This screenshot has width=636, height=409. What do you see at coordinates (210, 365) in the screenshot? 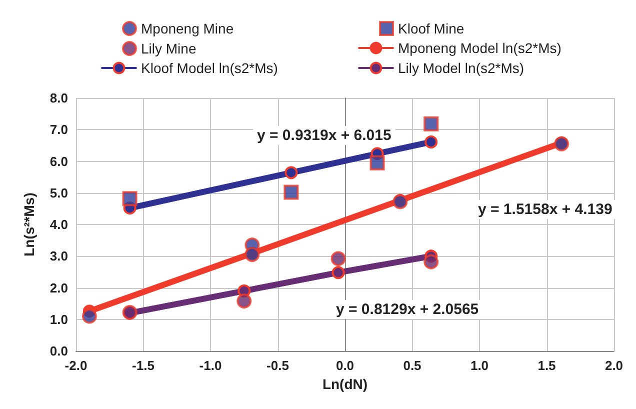
I see `x-tick-label: -1.0` at bounding box center [210, 365].